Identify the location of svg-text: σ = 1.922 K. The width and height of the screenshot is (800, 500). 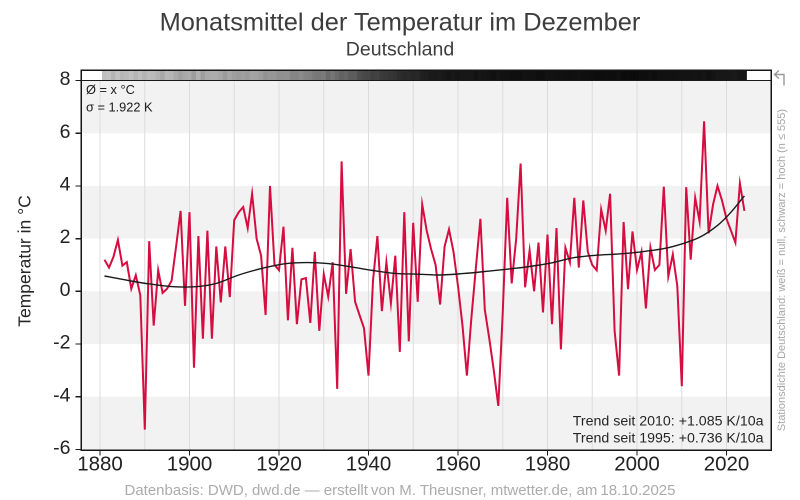
(119, 107).